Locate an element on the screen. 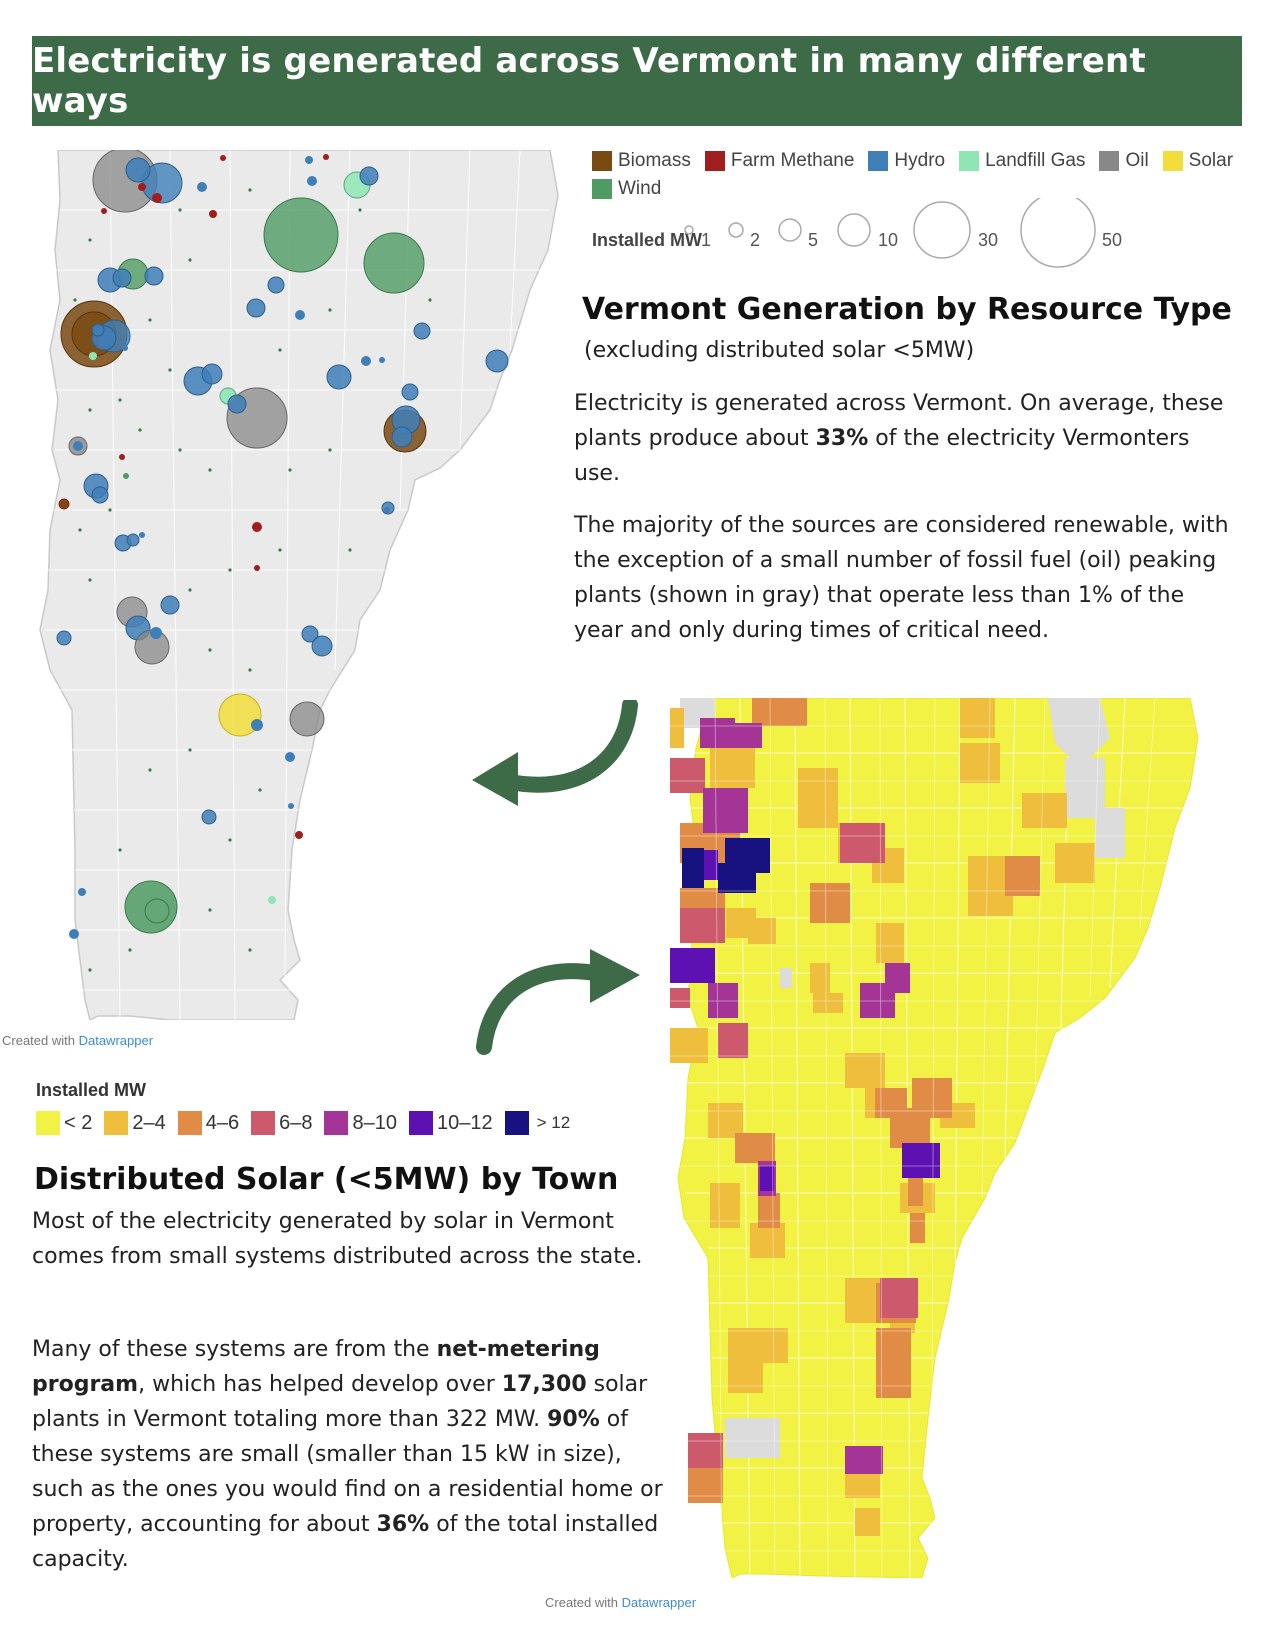  solar-legend-item-6: > 12 is located at coordinates (537, 1123).